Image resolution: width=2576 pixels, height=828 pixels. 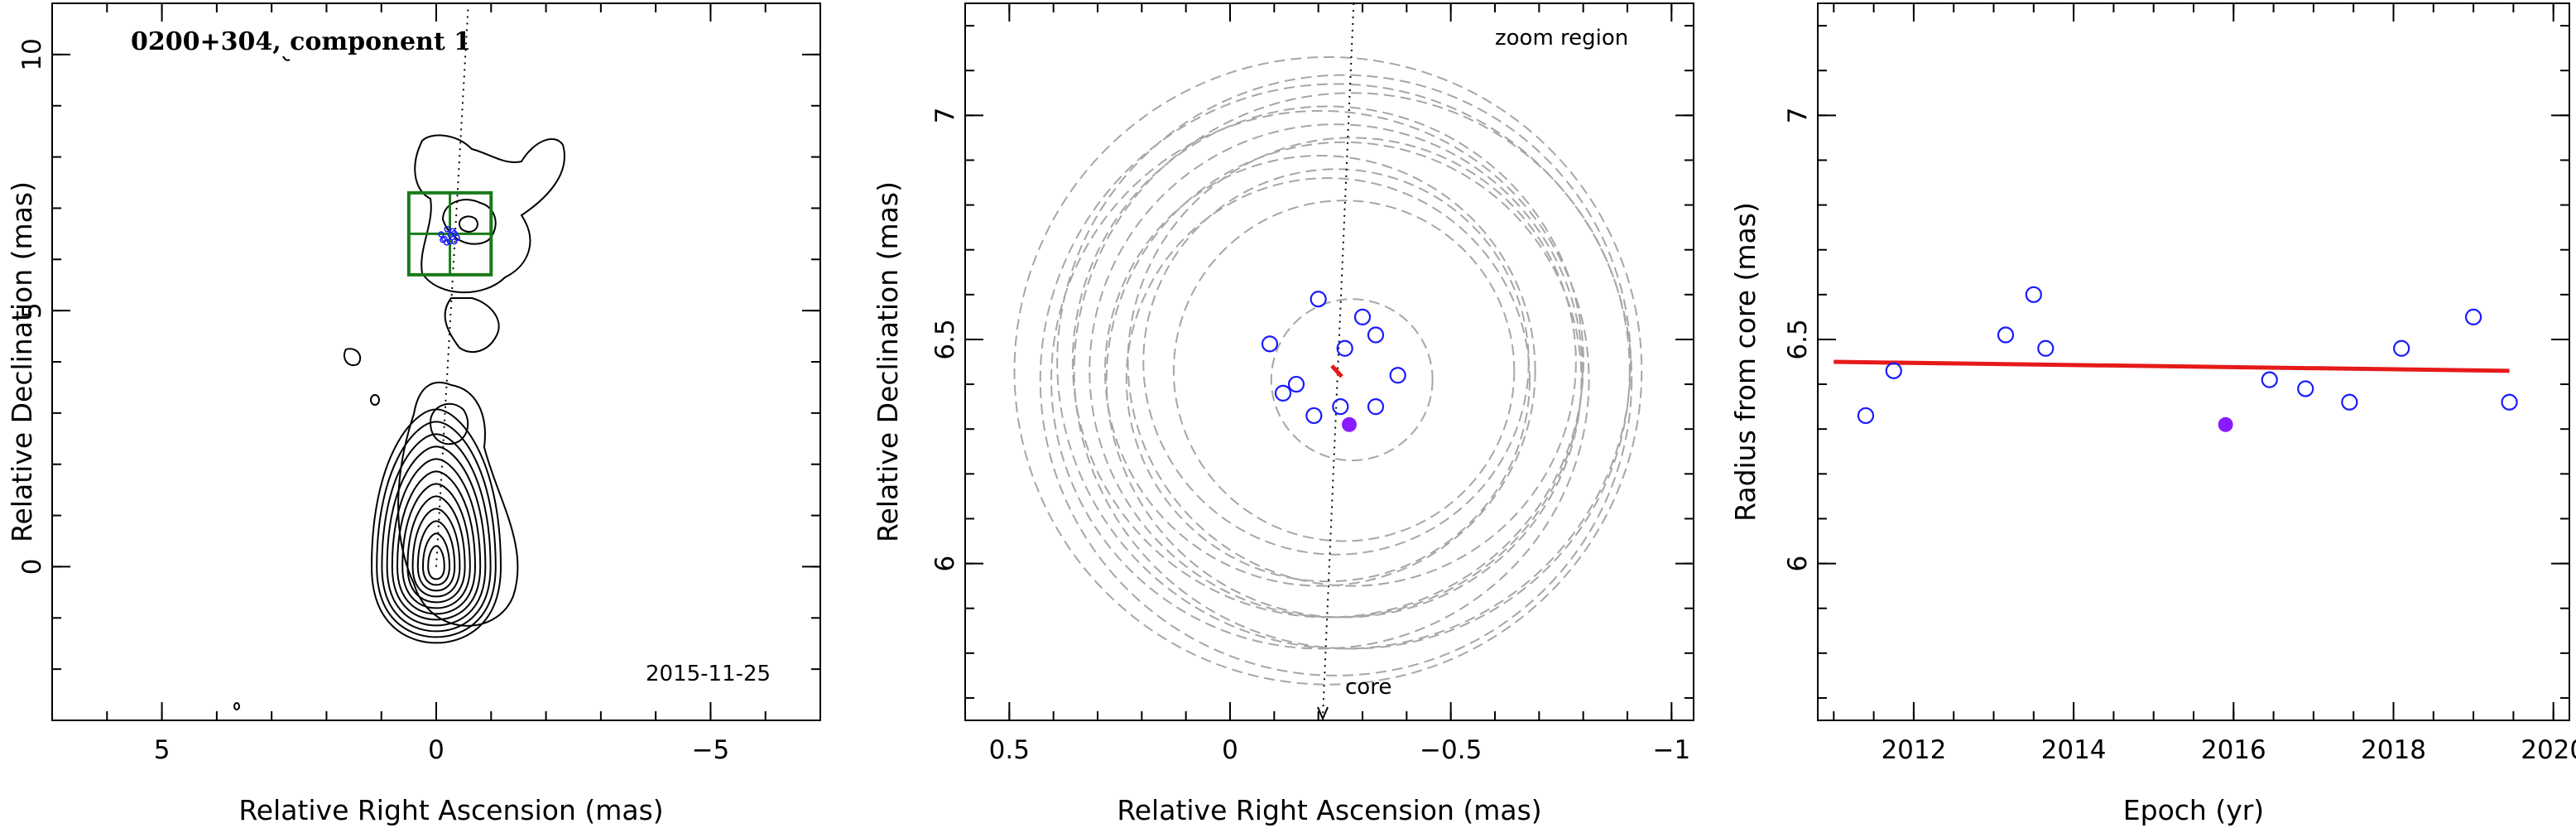 What do you see at coordinates (162, 750) in the screenshot?
I see `left-xtick-label: 5` at bounding box center [162, 750].